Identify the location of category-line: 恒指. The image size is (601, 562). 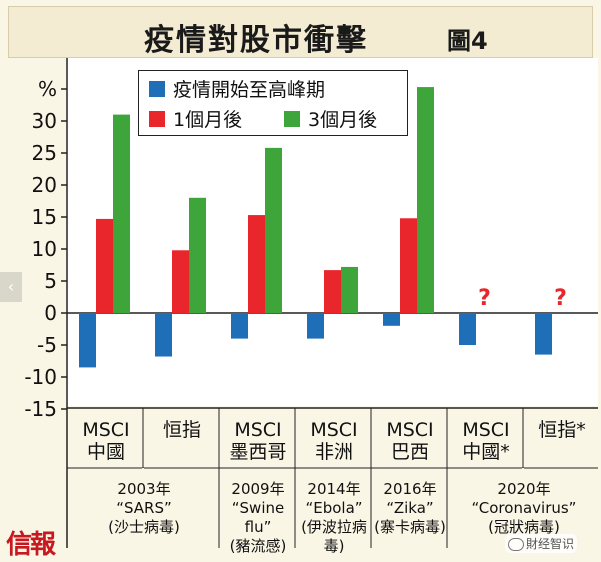
(181, 430).